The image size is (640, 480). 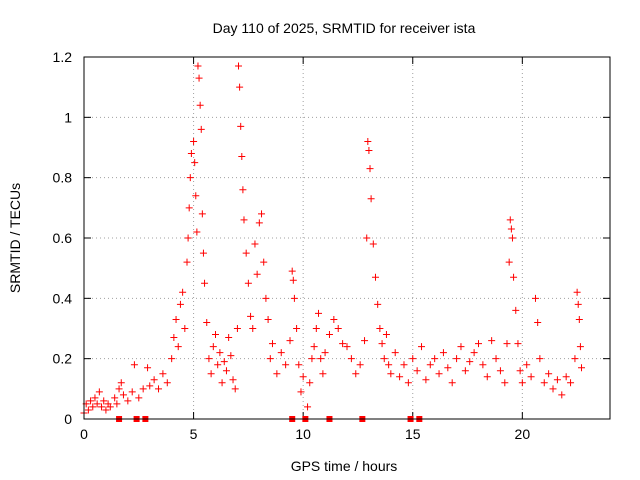 What do you see at coordinates (303, 434) in the screenshot?
I see `x-tick-label: 10` at bounding box center [303, 434].